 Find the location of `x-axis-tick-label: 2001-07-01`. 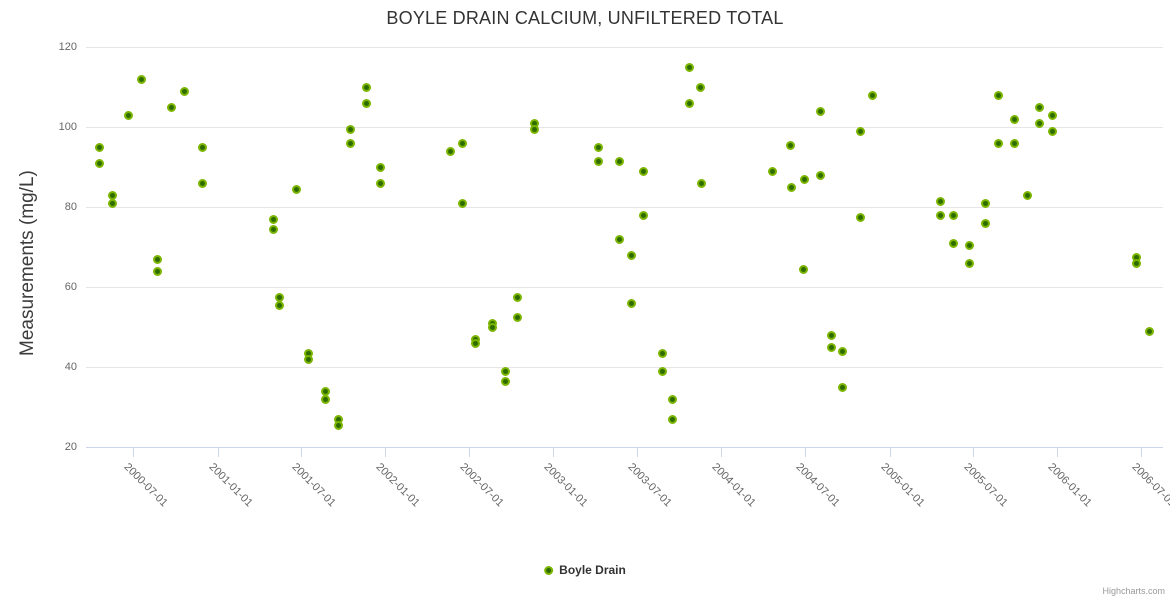

x-axis-tick-label: 2001-07-01 is located at coordinates (313, 485).